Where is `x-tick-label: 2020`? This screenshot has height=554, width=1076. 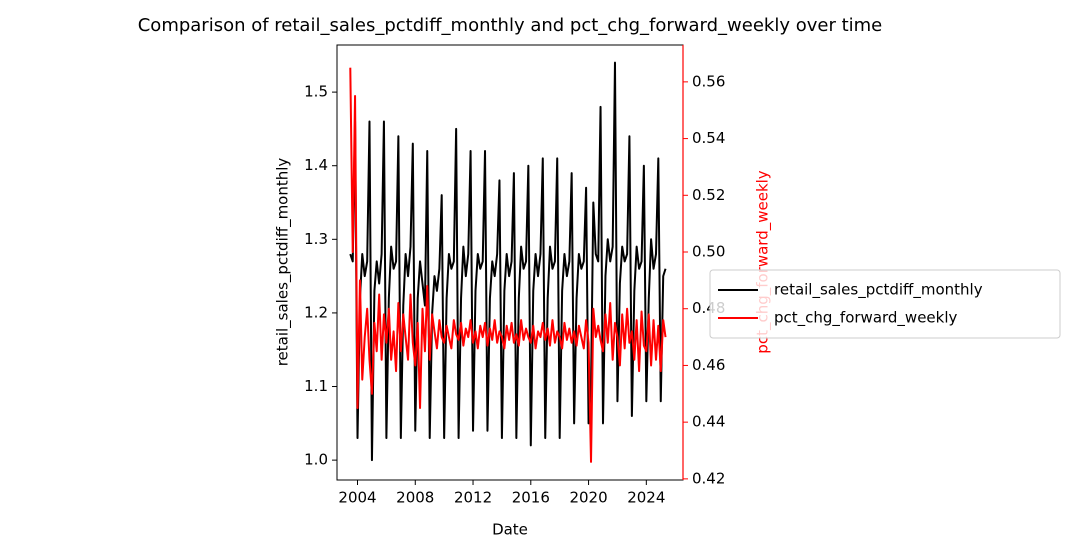 x-tick-label: 2020 is located at coordinates (588, 498).